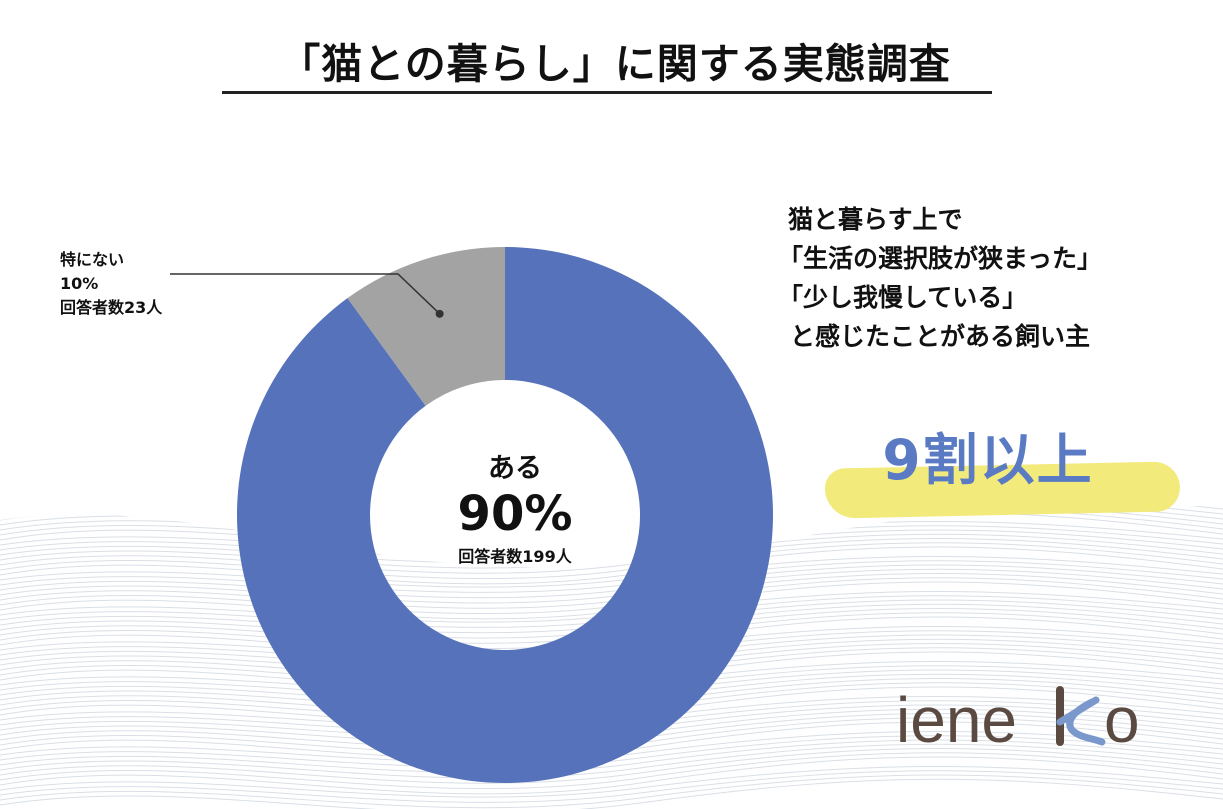 The height and width of the screenshot is (809, 1223). What do you see at coordinates (940, 336) in the screenshot?
I see `callout-line-4: と感じたことがある飼い主` at bounding box center [940, 336].